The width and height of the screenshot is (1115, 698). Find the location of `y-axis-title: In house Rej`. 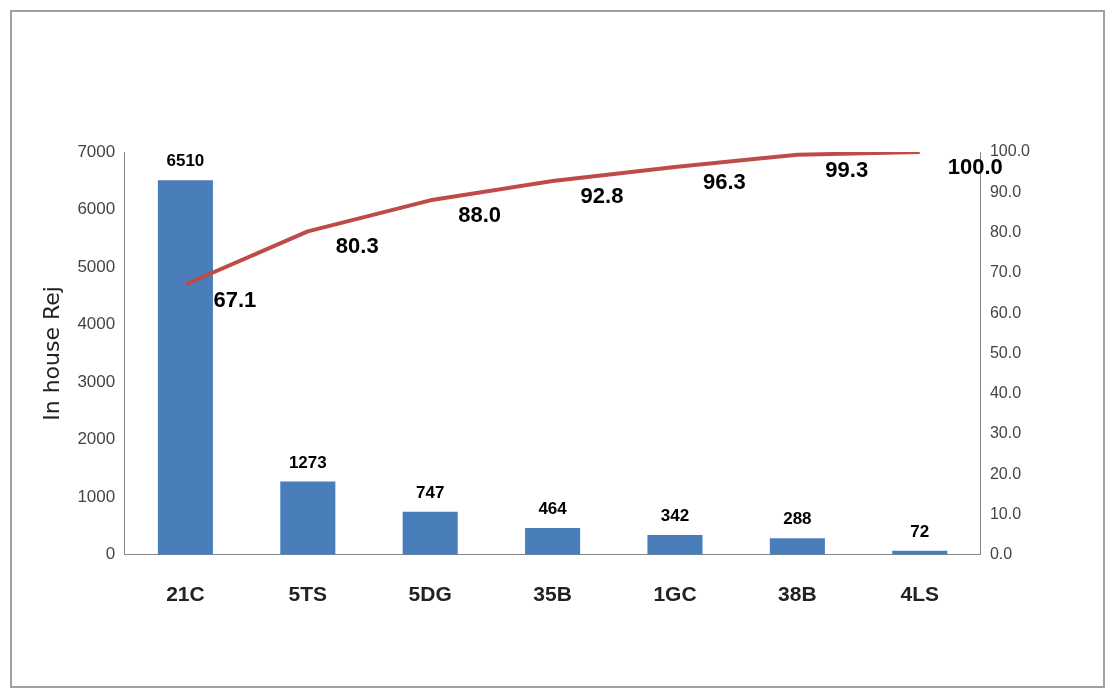

y-axis-title: In house Rej is located at coordinates (51, 353).